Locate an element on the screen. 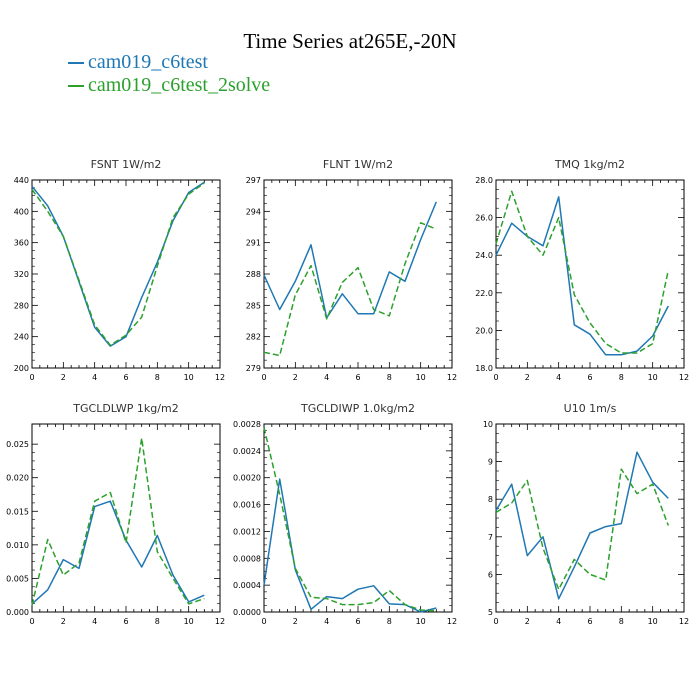  legend-item-series-1: cam019_c6test is located at coordinates (169, 62).